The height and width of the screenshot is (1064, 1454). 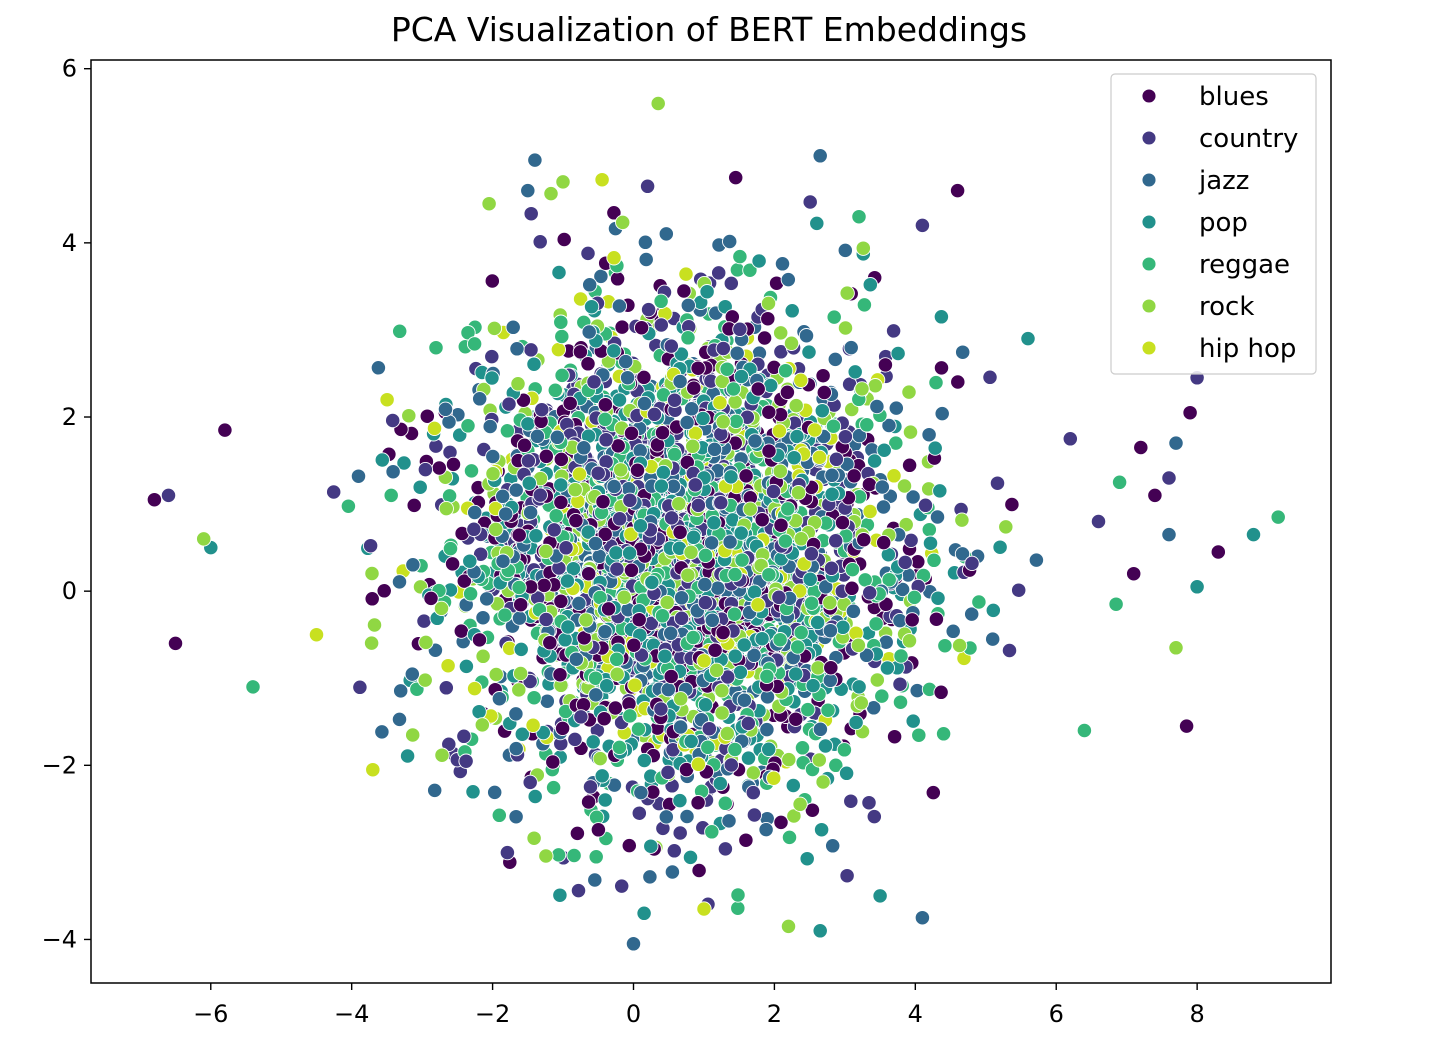 I want to click on legend-box, so click(x=1213, y=224).